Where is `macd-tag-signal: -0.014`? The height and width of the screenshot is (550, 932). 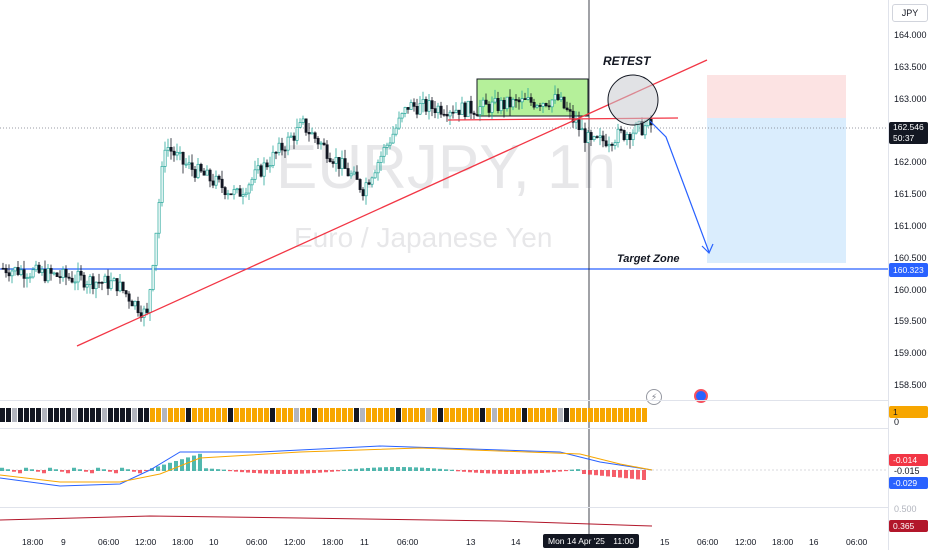
macd-tag-signal: -0.014 is located at coordinates (908, 460).